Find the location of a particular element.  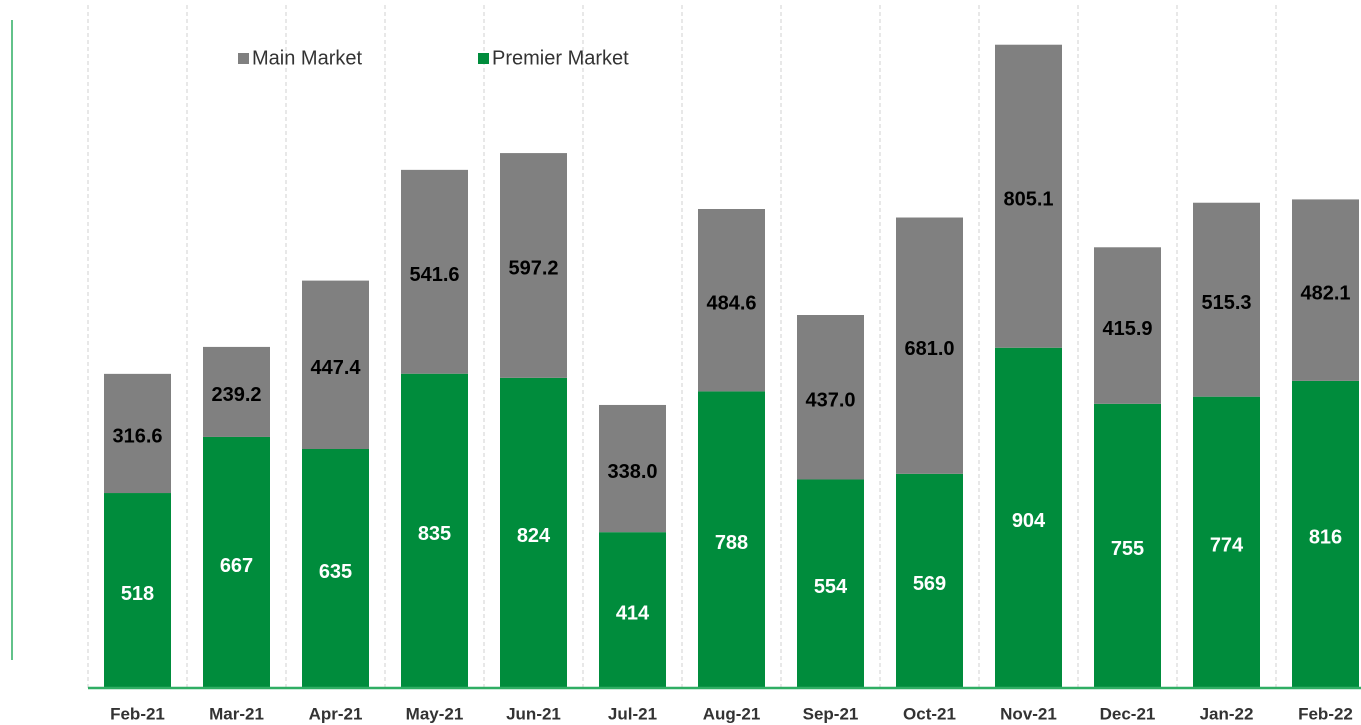

x-tick-label: Sep-21 is located at coordinates (831, 713).